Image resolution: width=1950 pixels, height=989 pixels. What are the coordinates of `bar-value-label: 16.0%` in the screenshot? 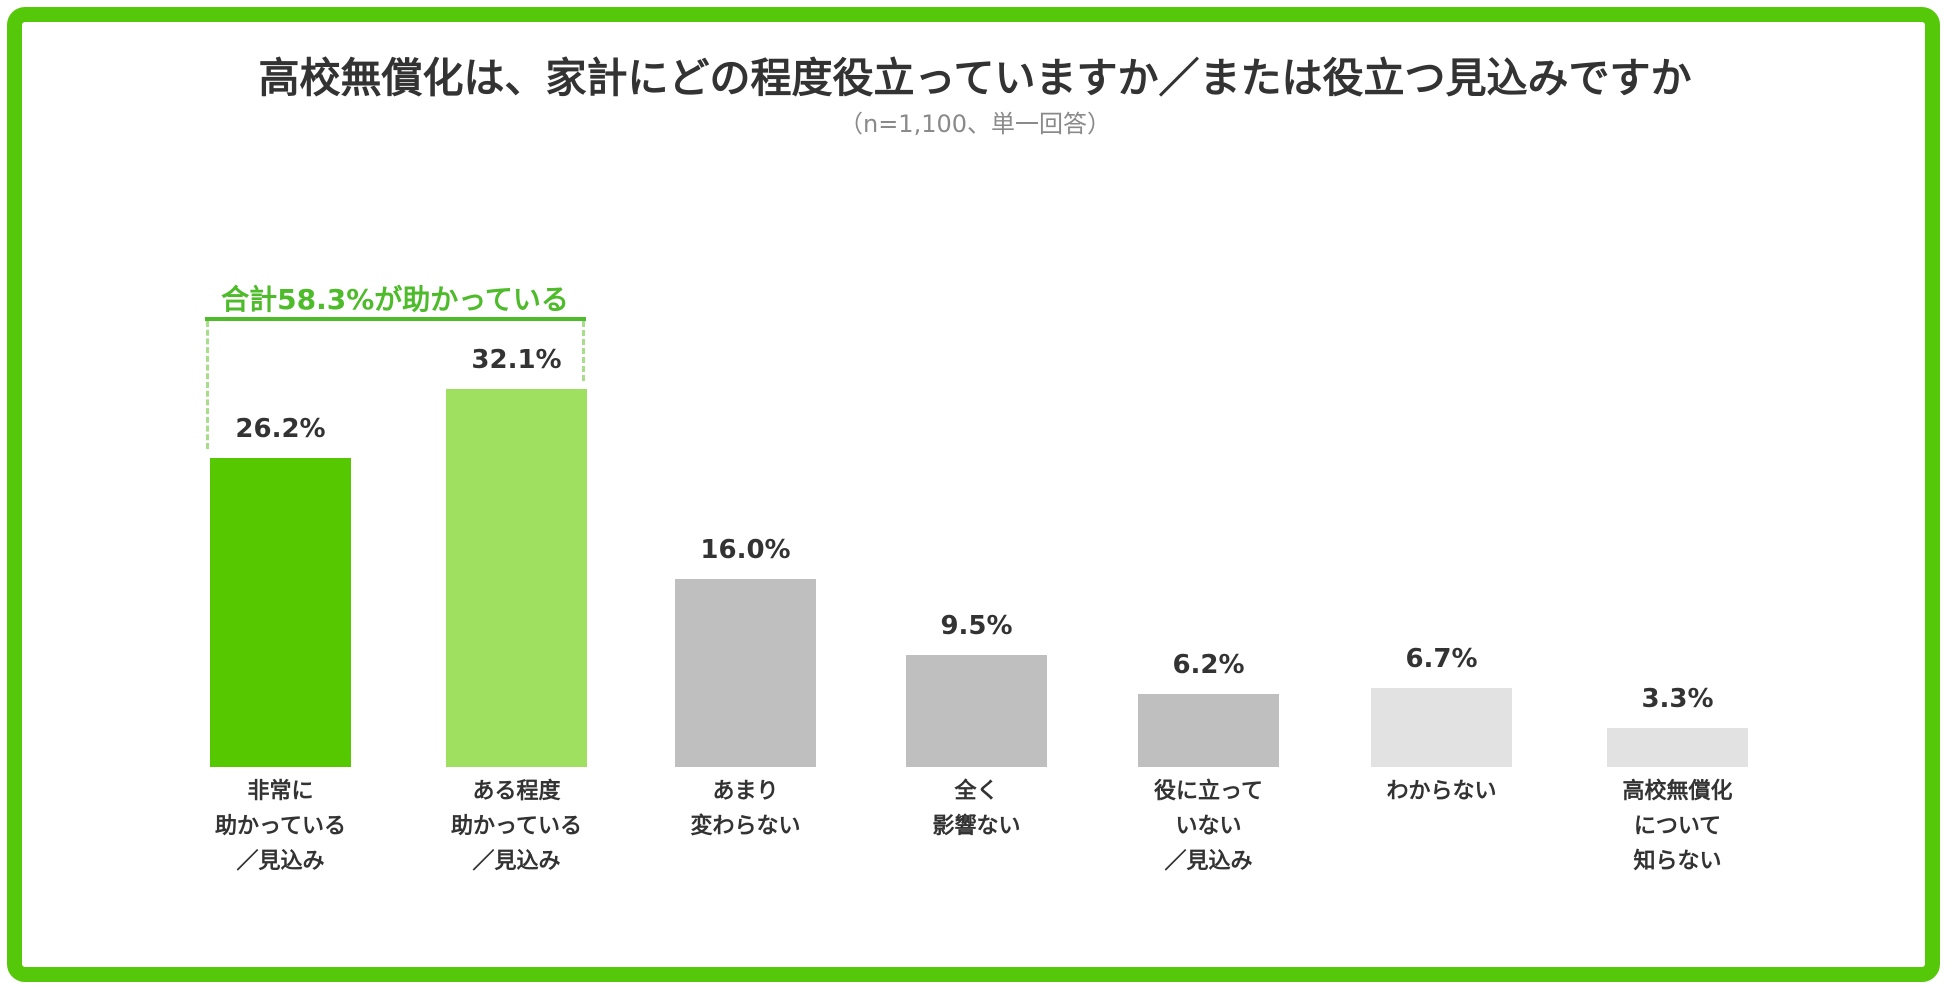 It's located at (745, 550).